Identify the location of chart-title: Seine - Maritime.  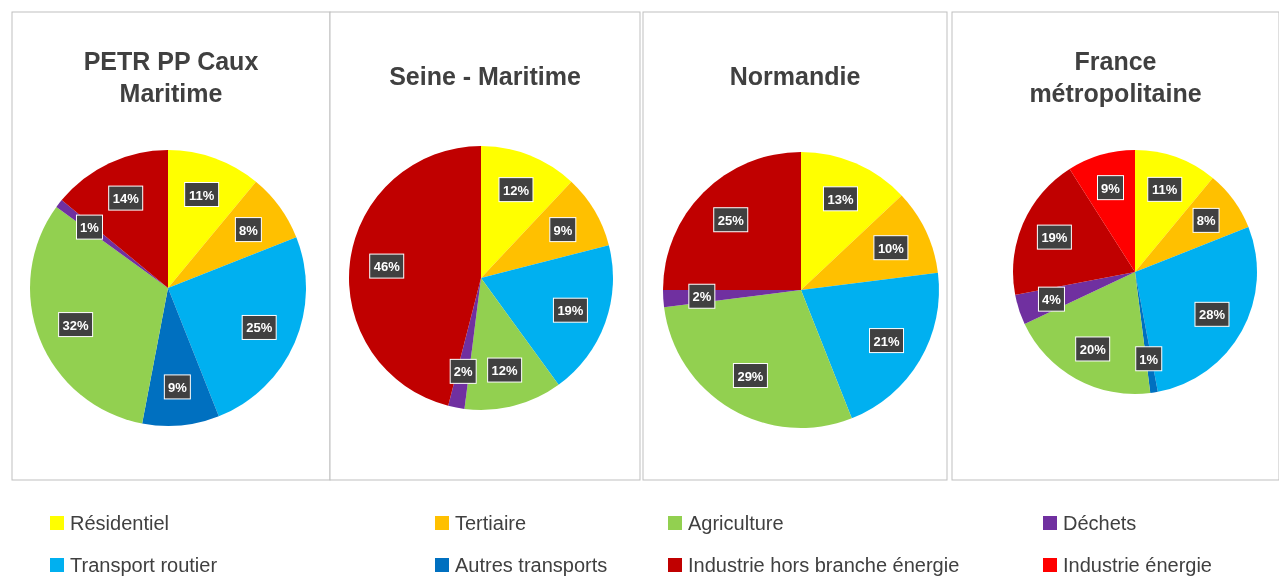
(485, 76).